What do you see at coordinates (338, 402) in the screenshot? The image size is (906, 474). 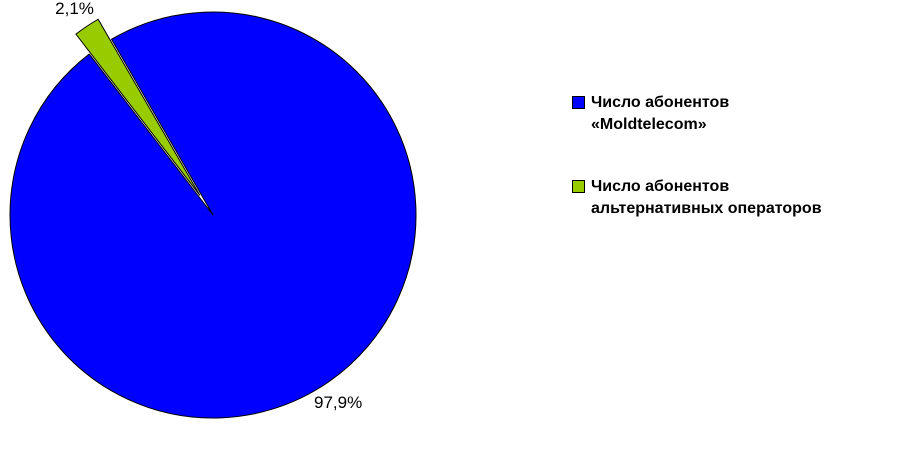 I see `data-label-moldtelecom: 97,9%` at bounding box center [338, 402].